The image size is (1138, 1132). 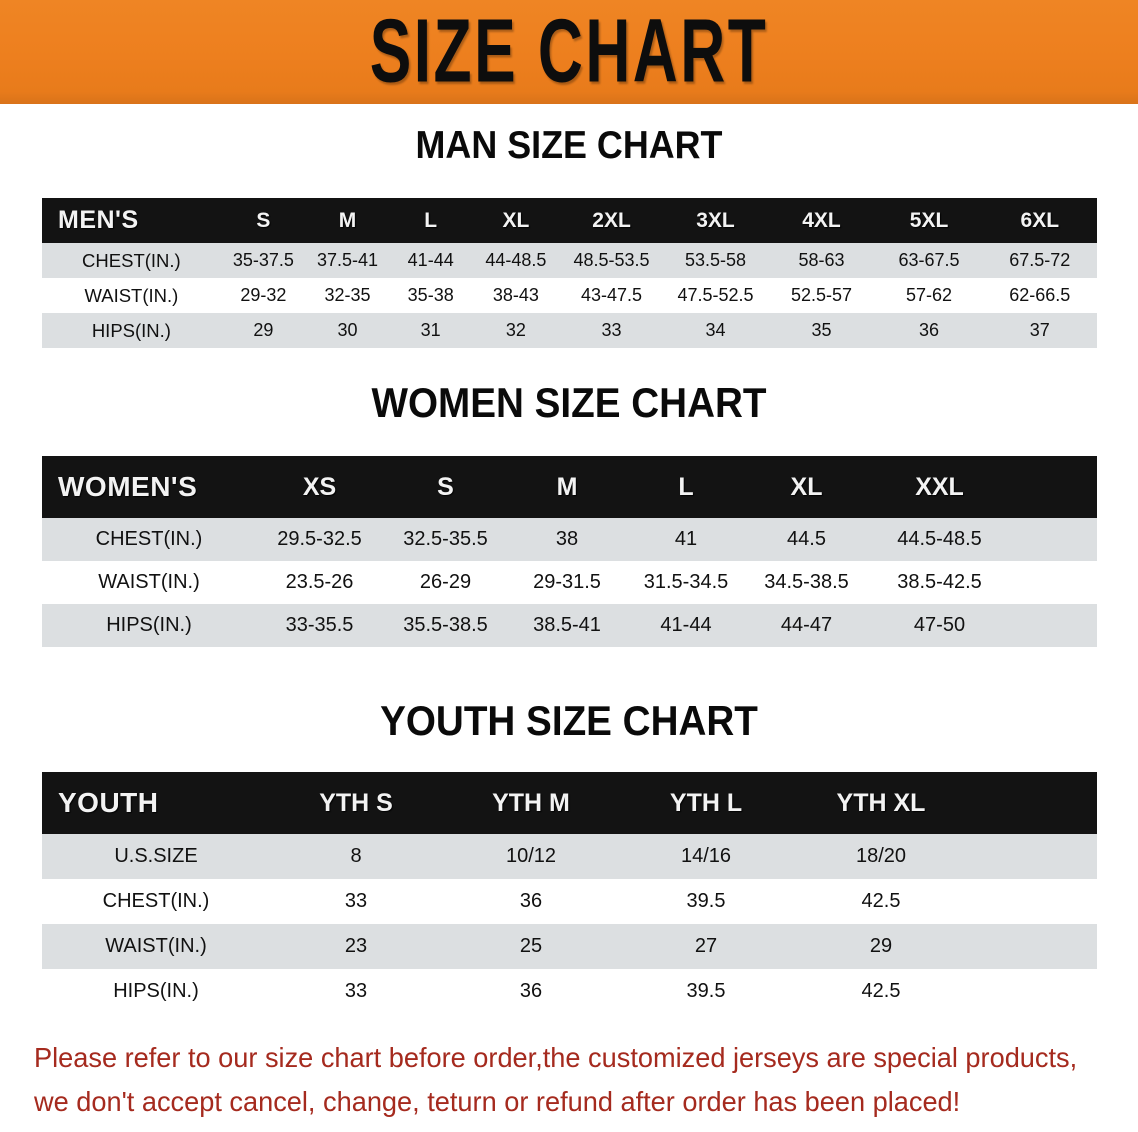 I want to click on page-banner: SIZE CHART, so click(x=569, y=52).